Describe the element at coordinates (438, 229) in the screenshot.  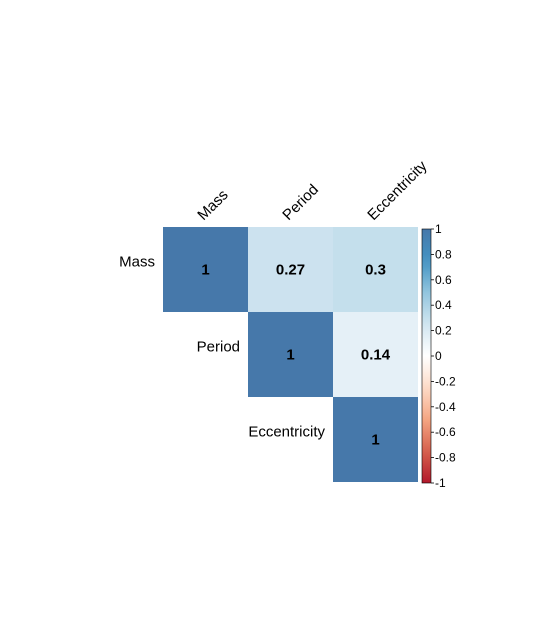
I see `colorbar-tick-label-0: 1` at that location.